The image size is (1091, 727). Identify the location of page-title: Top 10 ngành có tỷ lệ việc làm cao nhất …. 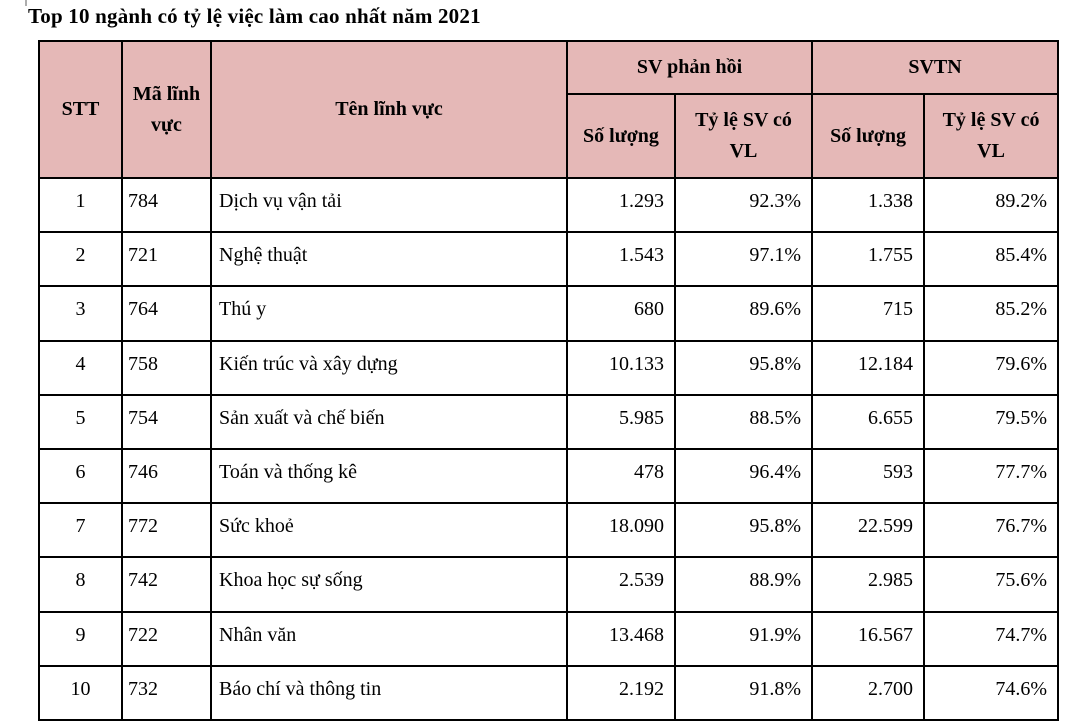
(254, 16).